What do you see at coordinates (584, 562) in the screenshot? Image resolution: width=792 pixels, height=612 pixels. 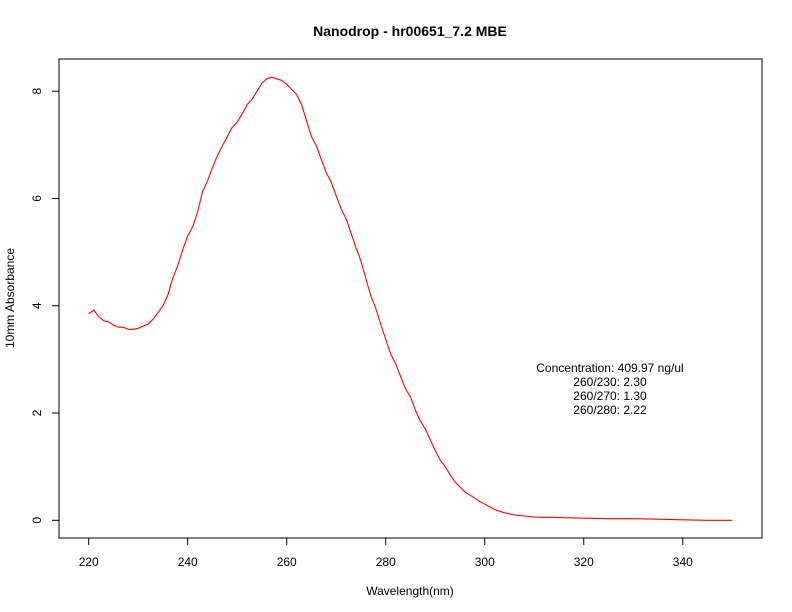 I see `x-tick-label: 320` at bounding box center [584, 562].